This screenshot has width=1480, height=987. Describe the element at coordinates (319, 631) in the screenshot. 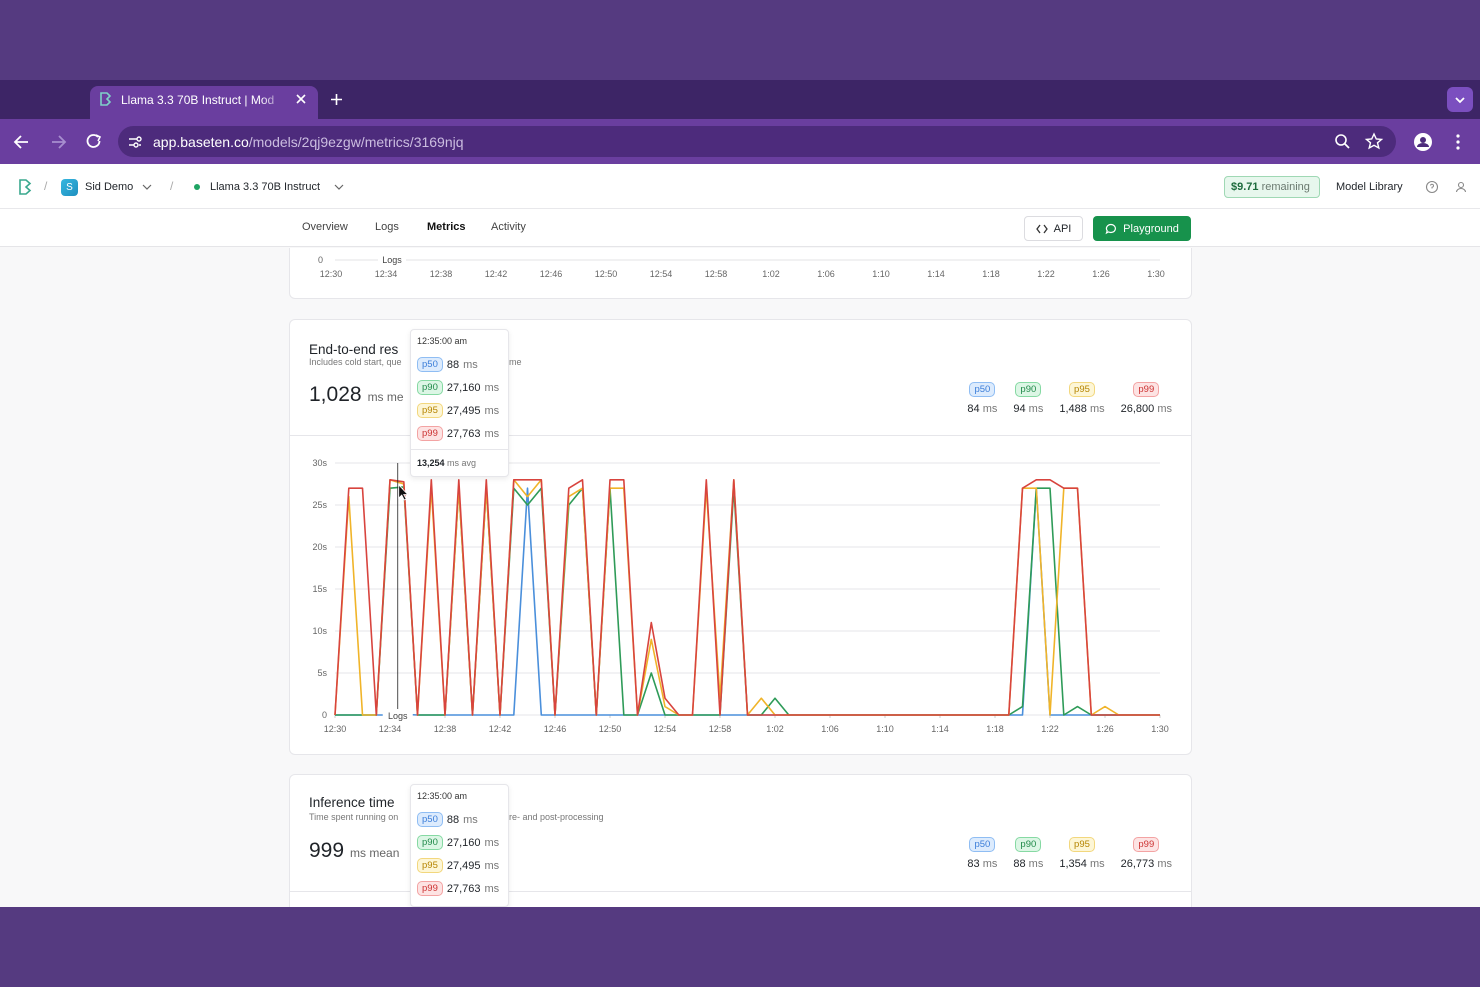

I see `y-tick-label: 10s` at that location.